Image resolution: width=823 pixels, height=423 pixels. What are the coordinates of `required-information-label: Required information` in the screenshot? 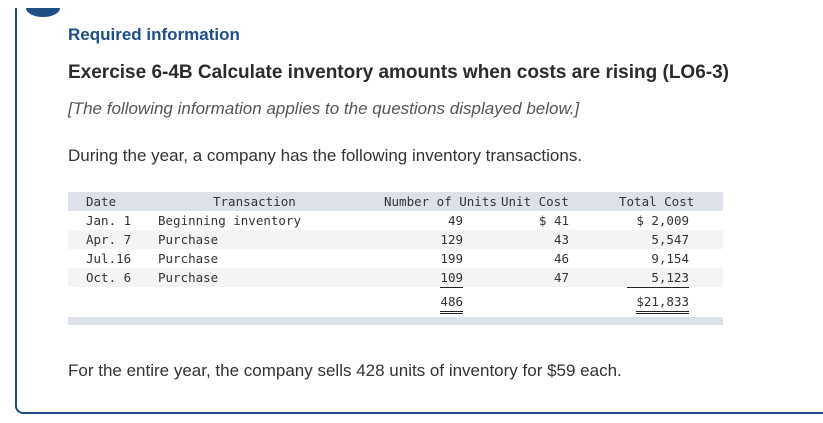 It's located at (154, 34).